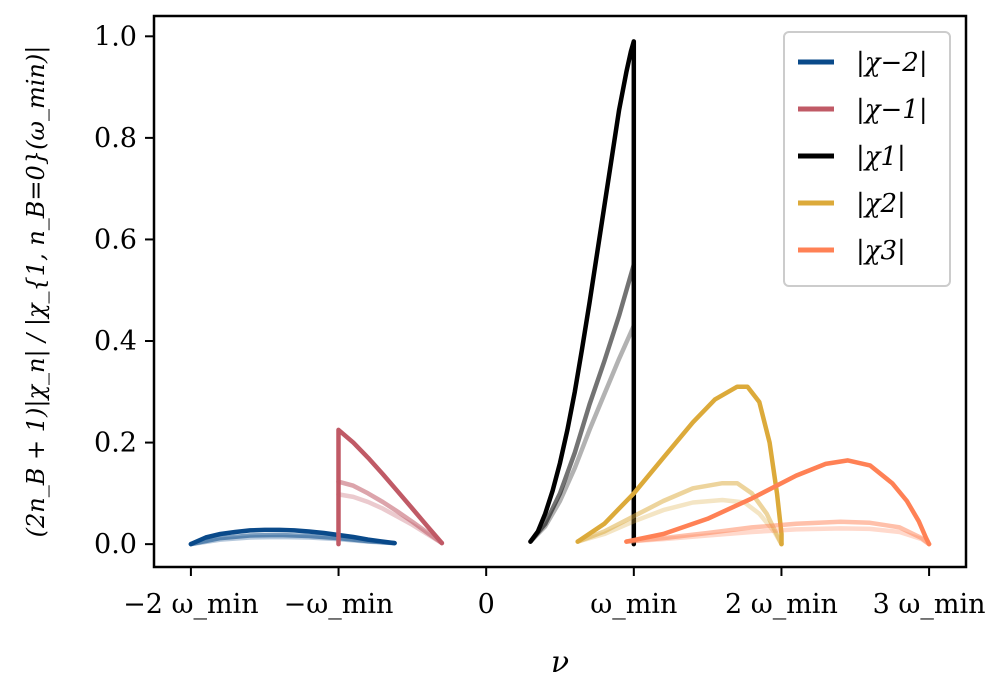 The height and width of the screenshot is (695, 996). Describe the element at coordinates (892, 63) in the screenshot. I see `legend-label-0: |χ−2|` at that location.